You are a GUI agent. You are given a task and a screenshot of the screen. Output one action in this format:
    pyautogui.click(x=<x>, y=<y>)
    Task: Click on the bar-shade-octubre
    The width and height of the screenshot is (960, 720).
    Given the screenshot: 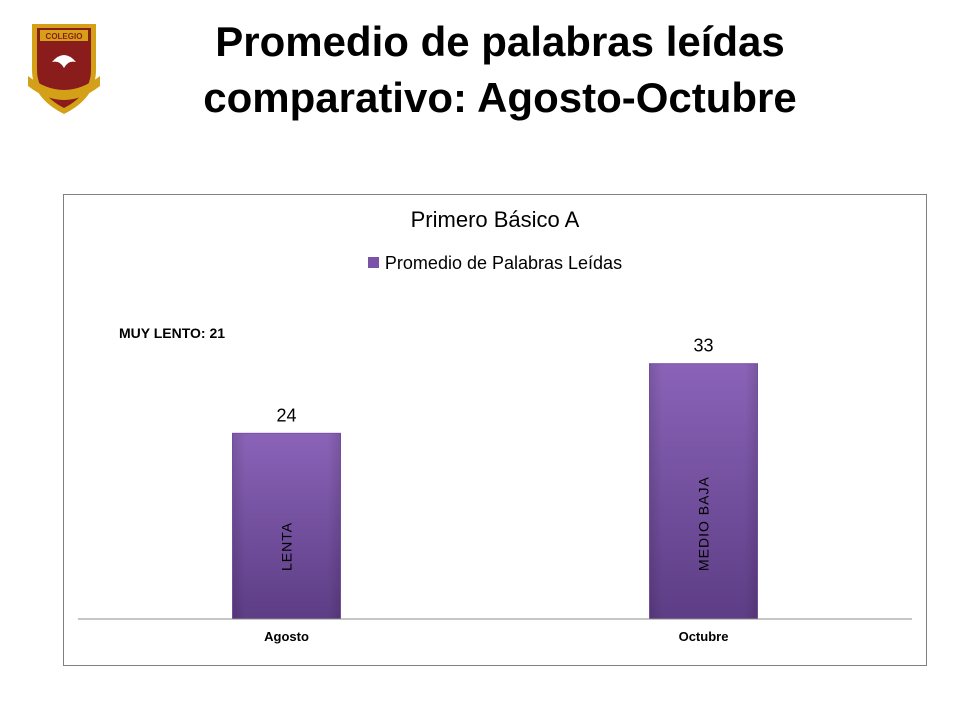 What is the action you would take?
    pyautogui.click(x=703, y=491)
    